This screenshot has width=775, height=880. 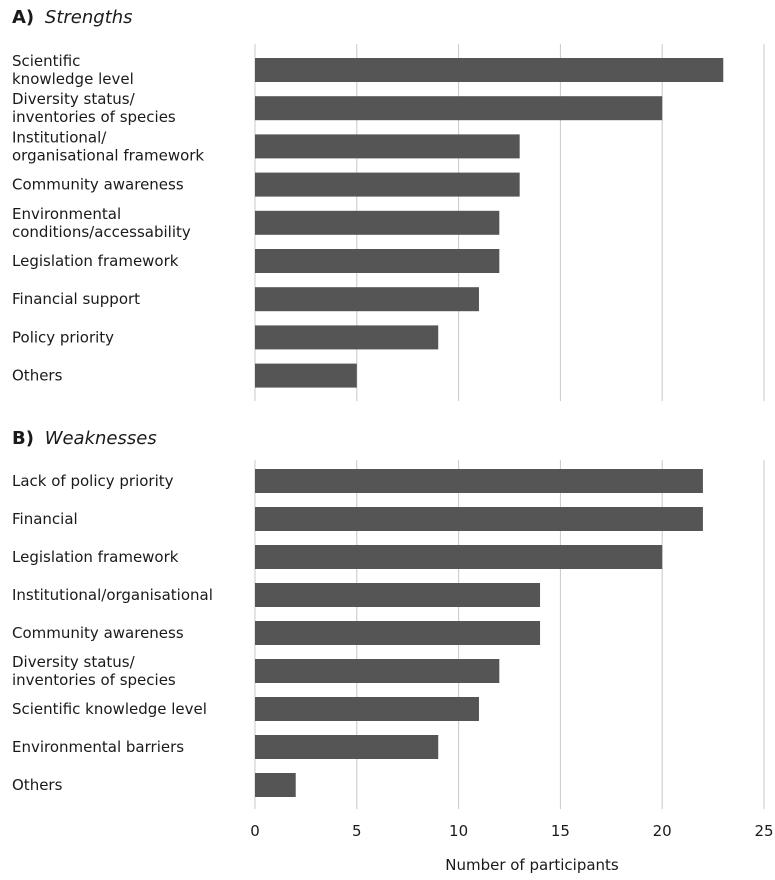 What do you see at coordinates (662, 831) in the screenshot?
I see `x-tick-label: 20` at bounding box center [662, 831].